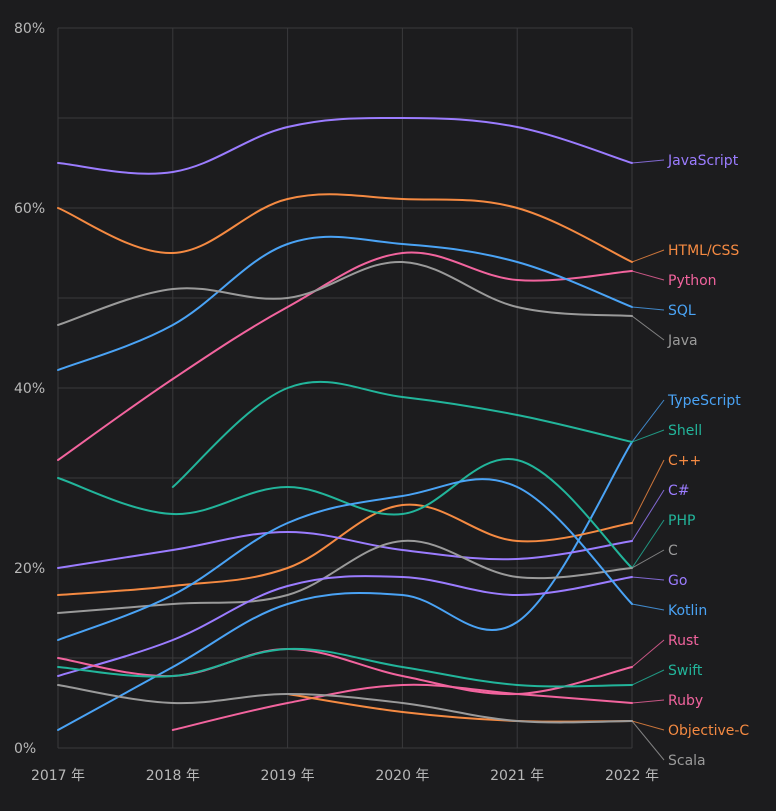 The height and width of the screenshot is (811, 776). What do you see at coordinates (648, 578) in the screenshot?
I see `leader-line-go` at bounding box center [648, 578].